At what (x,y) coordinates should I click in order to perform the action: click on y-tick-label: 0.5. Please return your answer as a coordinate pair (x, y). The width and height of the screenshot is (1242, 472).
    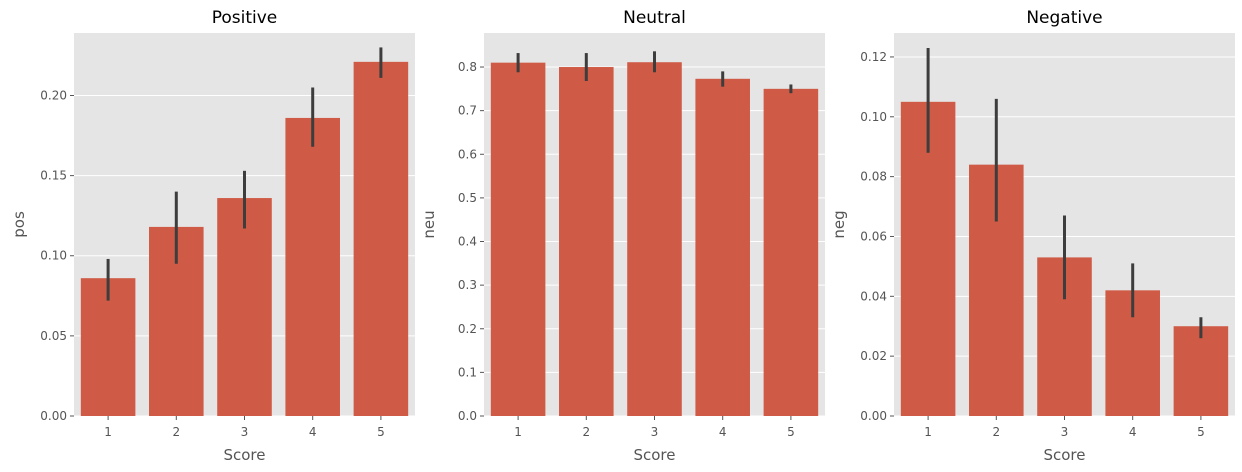
    Looking at the image, I should click on (467, 198).